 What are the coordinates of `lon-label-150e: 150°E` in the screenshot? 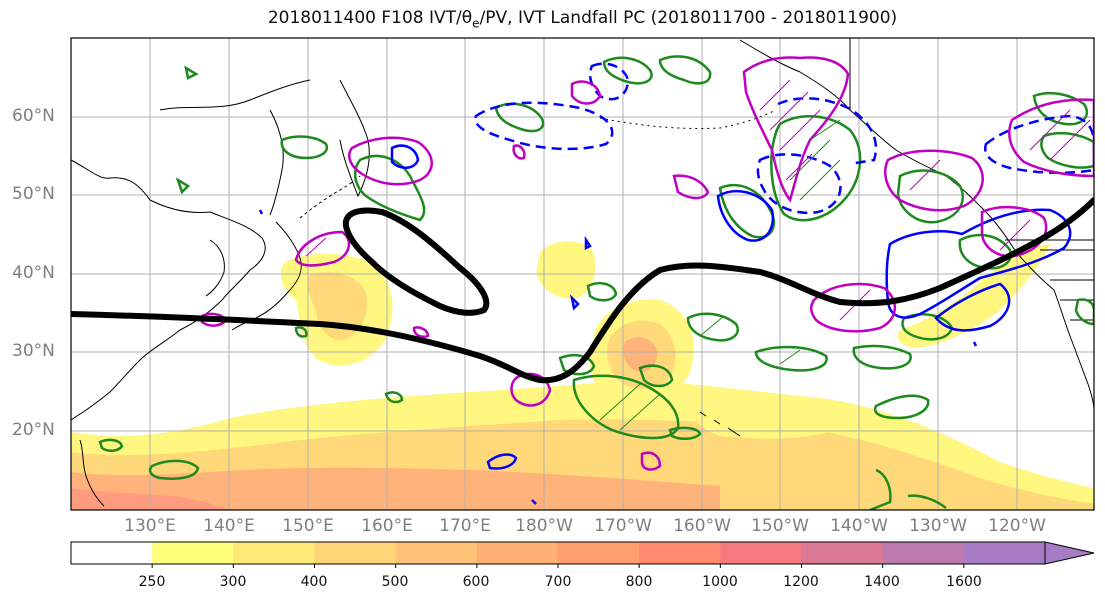 It's located at (308, 526).